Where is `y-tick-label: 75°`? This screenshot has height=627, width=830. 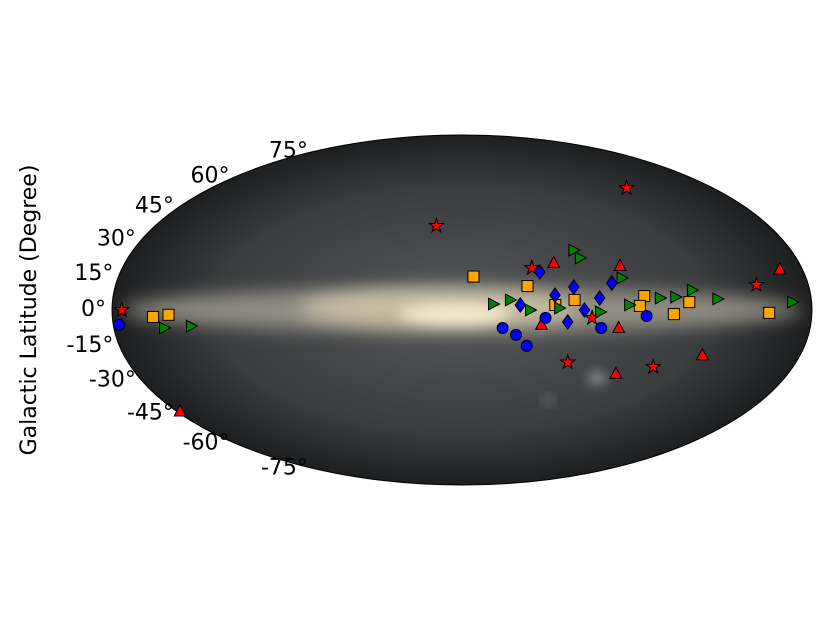 y-tick-label: 75° is located at coordinates (288, 150).